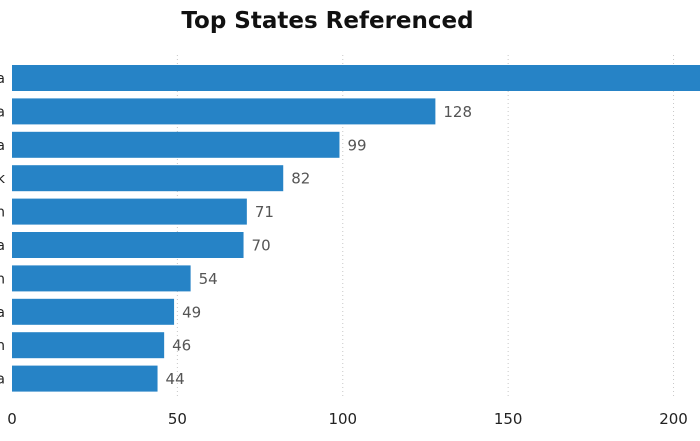 Image resolution: width=700 pixels, height=441 pixels. What do you see at coordinates (175, 379) in the screenshot?
I see `bar-value-label: 44` at bounding box center [175, 379].